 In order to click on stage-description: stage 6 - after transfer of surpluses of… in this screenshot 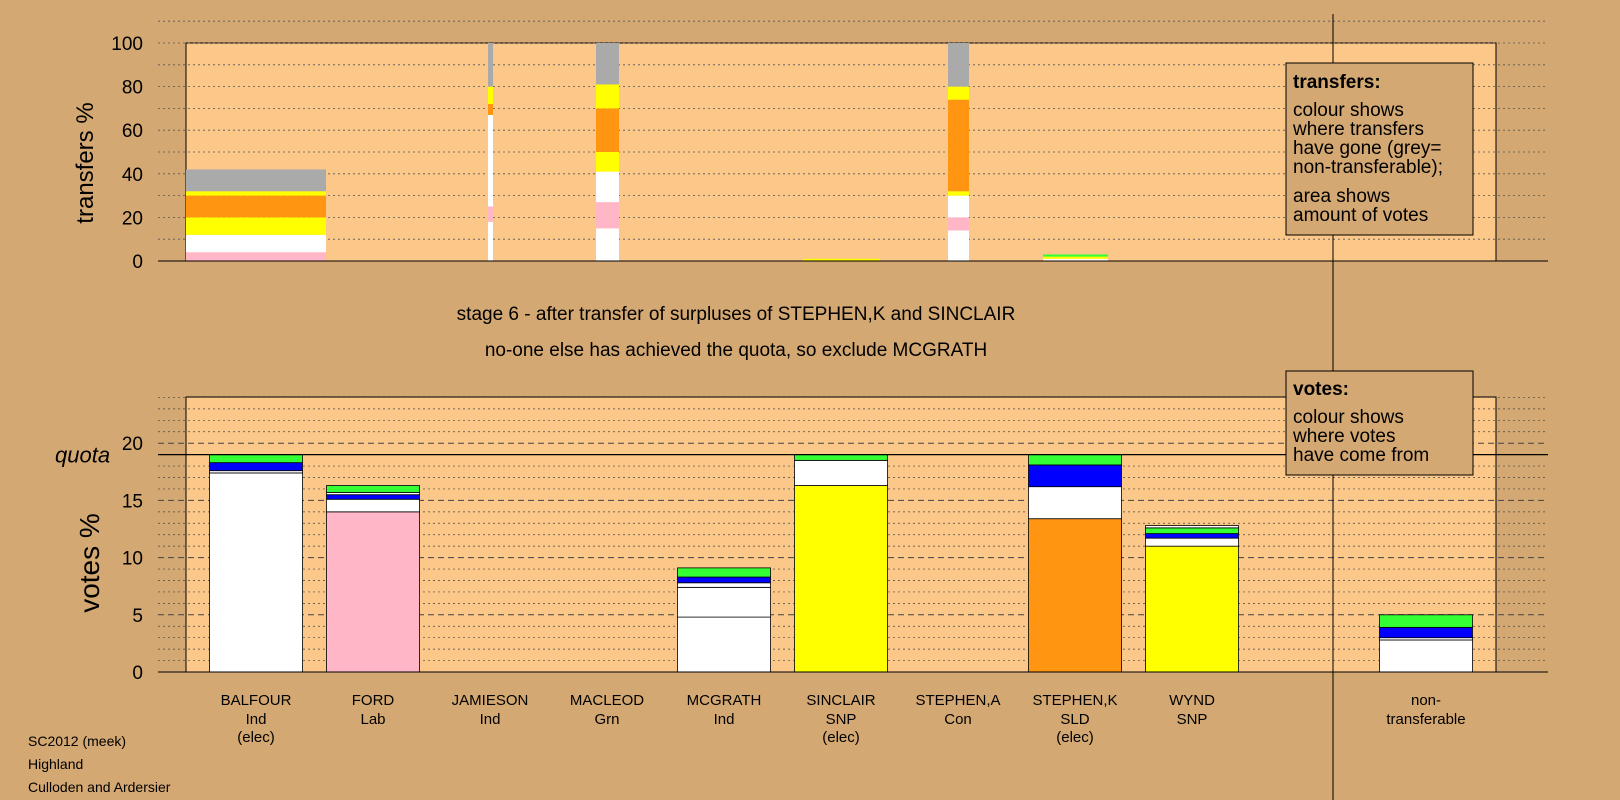, I will do `click(736, 314)`.